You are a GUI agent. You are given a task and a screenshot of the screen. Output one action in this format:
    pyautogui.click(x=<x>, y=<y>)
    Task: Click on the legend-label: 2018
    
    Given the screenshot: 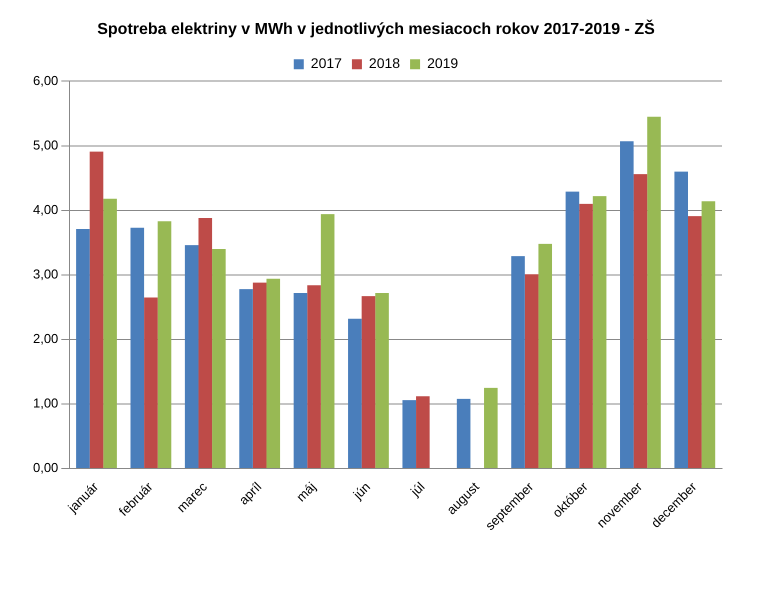 What is the action you would take?
    pyautogui.click(x=384, y=63)
    